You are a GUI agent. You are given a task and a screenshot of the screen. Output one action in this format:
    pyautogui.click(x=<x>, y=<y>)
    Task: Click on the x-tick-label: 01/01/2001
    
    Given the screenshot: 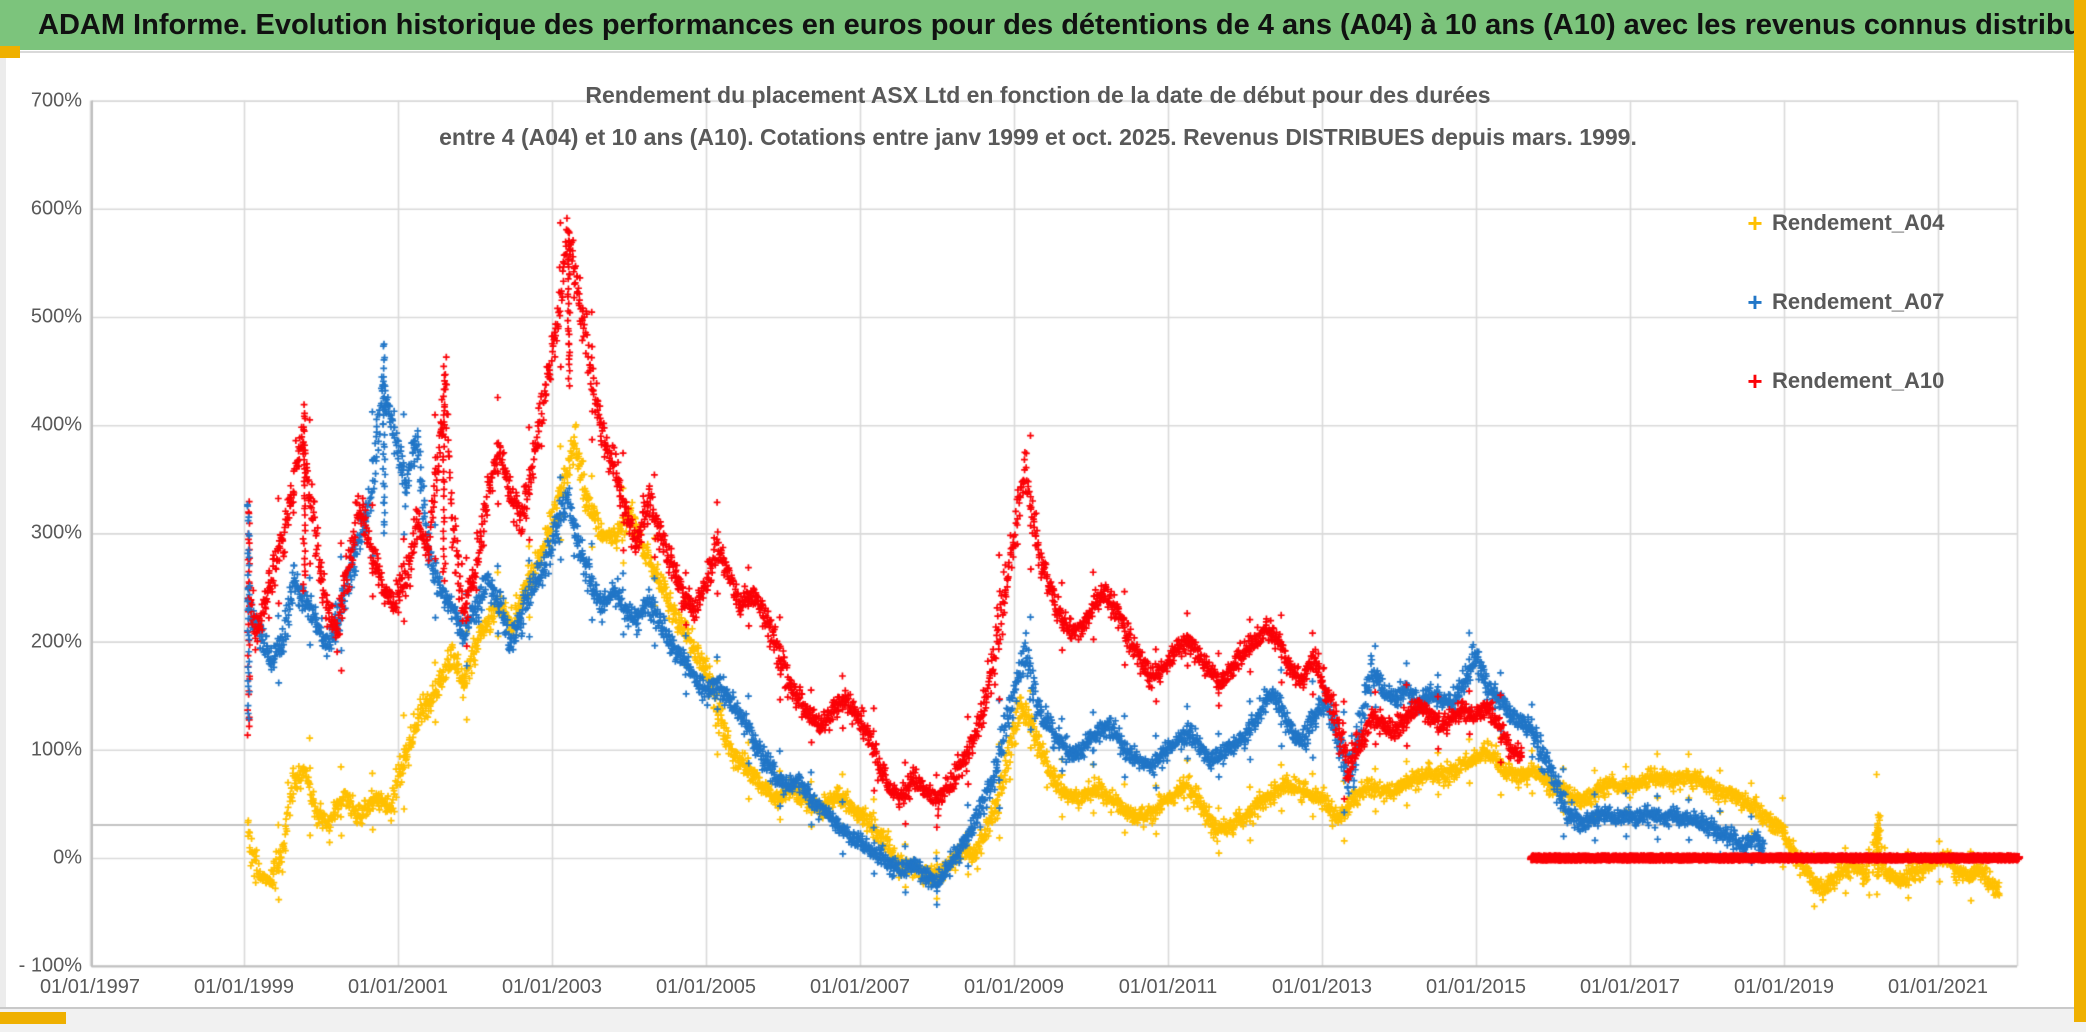 What is the action you would take?
    pyautogui.click(x=398, y=987)
    